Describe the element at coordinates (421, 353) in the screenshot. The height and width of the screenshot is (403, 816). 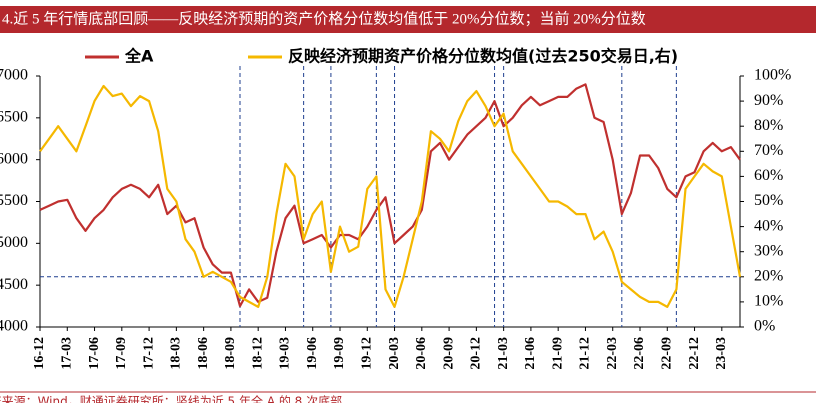
I see `x-tick-label: 20-06` at that location.